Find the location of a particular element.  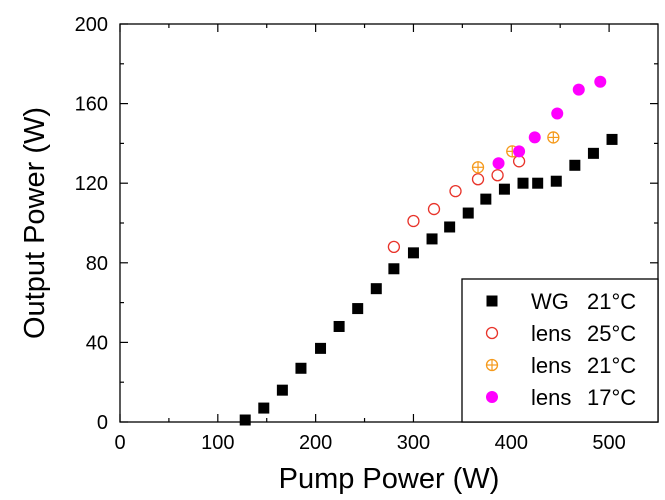

x-tick-label: 400 is located at coordinates (511, 443).